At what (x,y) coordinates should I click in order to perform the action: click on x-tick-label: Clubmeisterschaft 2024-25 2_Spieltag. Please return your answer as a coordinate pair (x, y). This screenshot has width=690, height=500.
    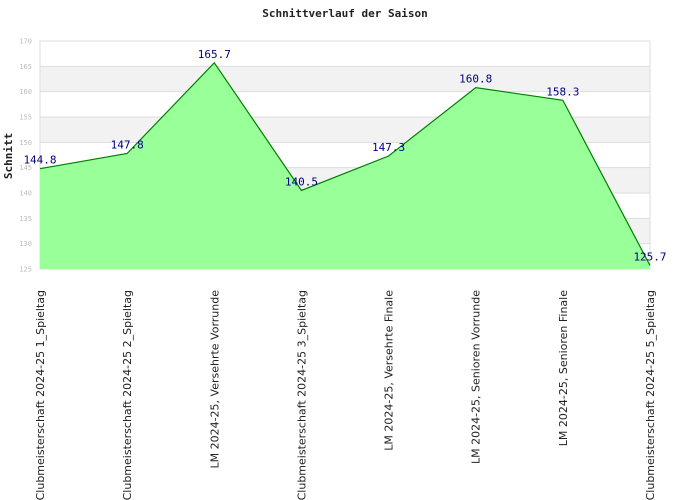
    Looking at the image, I should click on (127, 395).